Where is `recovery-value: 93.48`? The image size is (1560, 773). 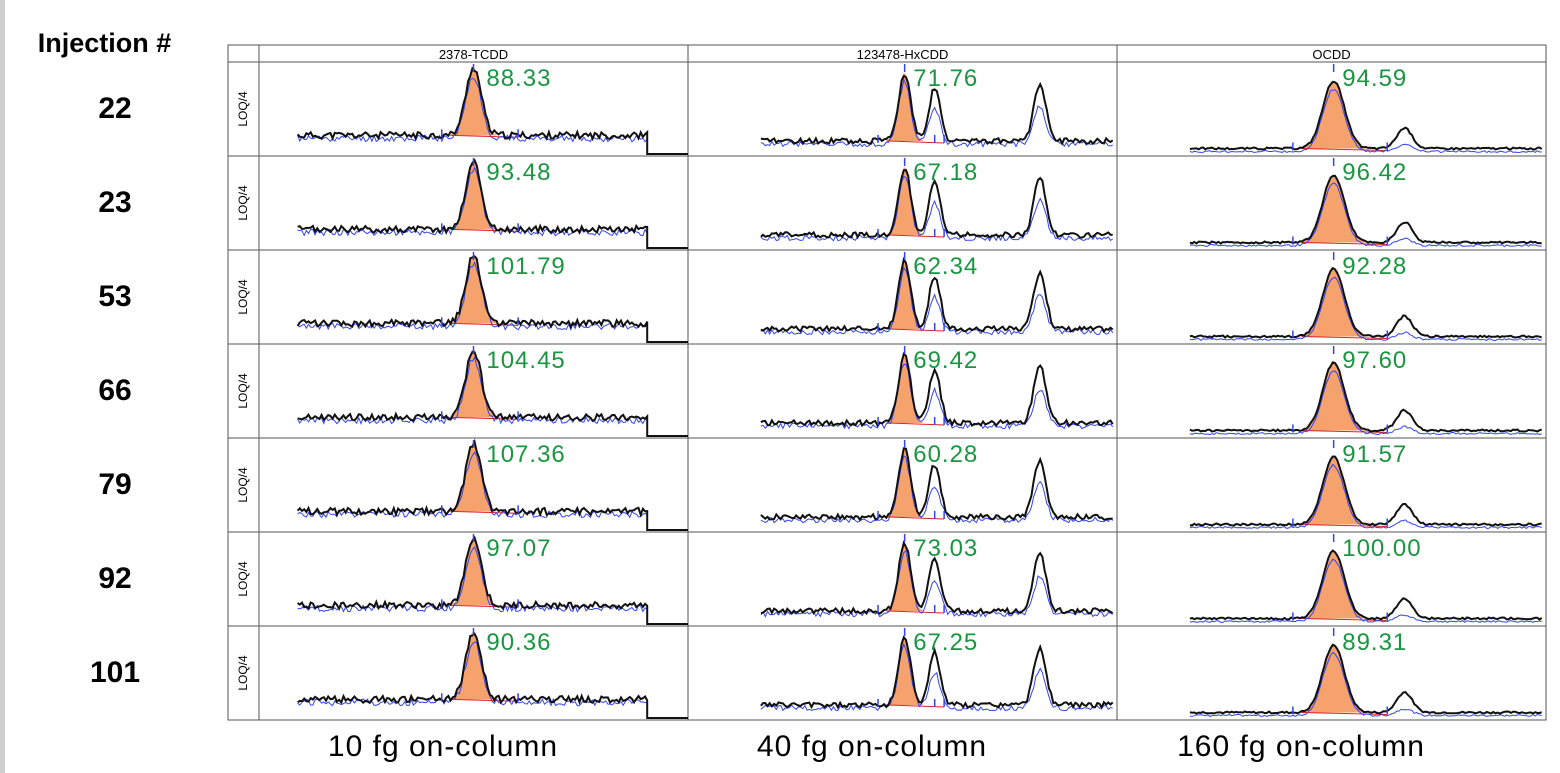
recovery-value: 93.48 is located at coordinates (518, 172).